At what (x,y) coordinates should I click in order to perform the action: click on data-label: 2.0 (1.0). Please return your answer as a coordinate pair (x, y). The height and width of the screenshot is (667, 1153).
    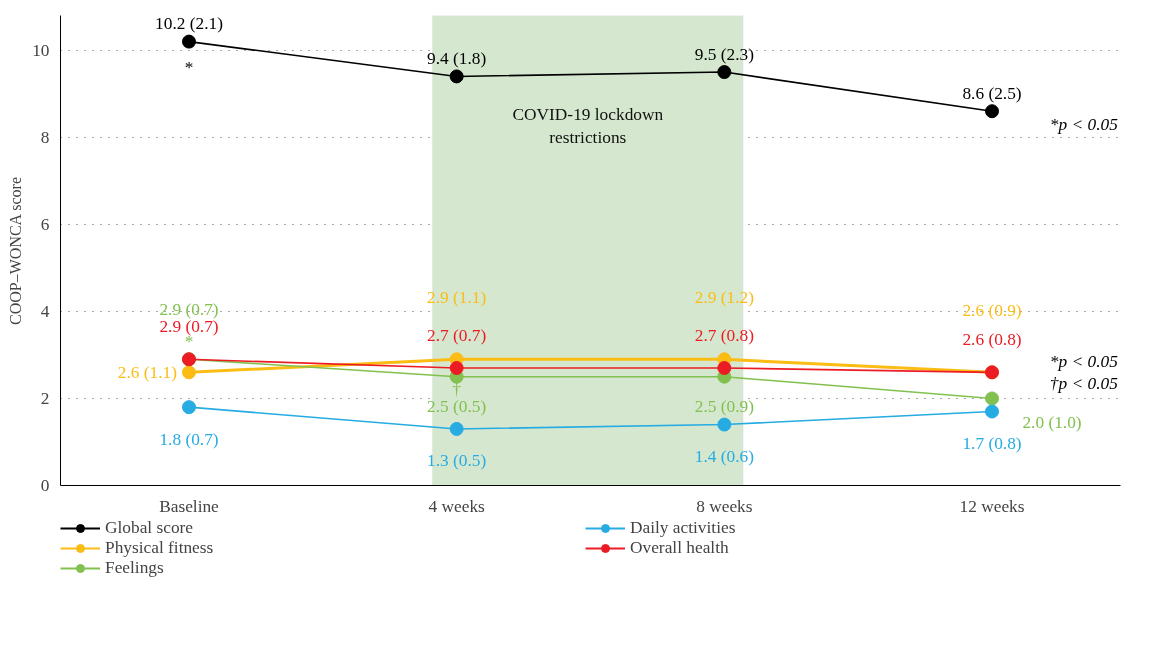
    Looking at the image, I should click on (1052, 422).